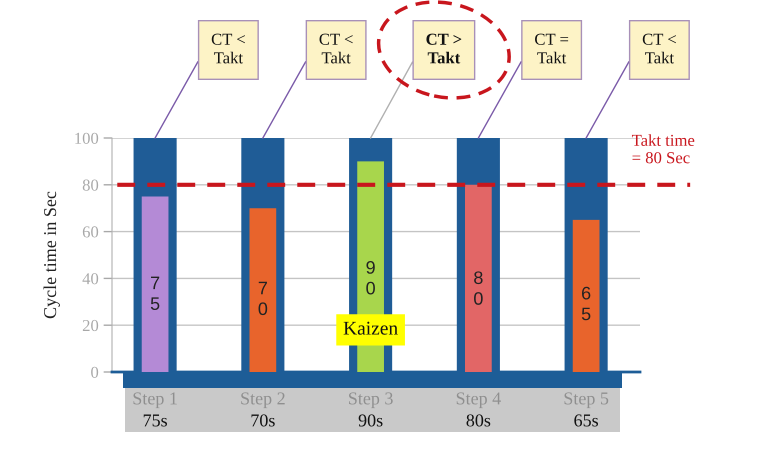  Describe the element at coordinates (155, 409) in the screenshot. I see `x-tick-label: Step 1 75s` at that location.